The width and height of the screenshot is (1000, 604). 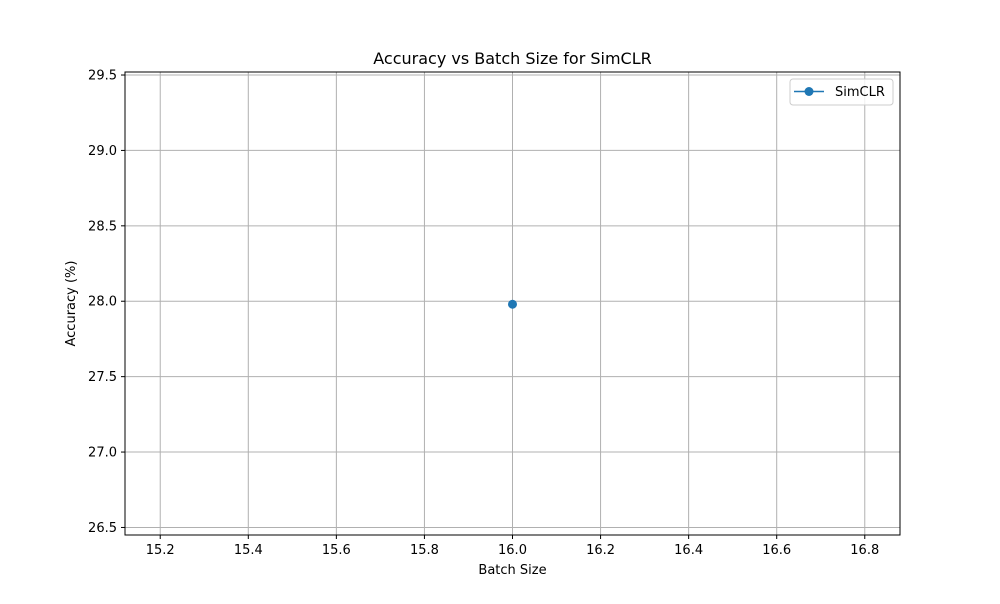 I want to click on series-layer, so click(x=512, y=304).